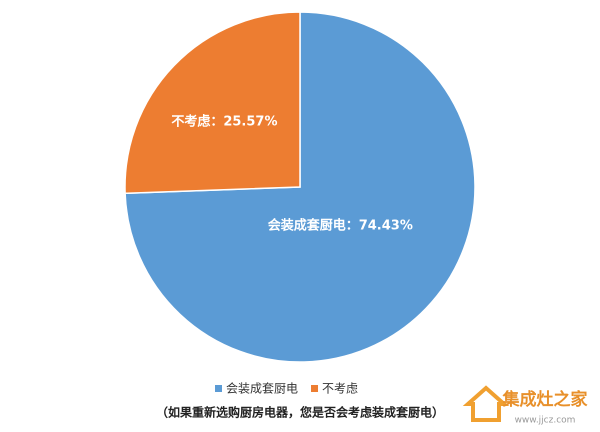 This screenshot has height=432, width=600. I want to click on data-label: 不考虑：25.57%, so click(224, 122).